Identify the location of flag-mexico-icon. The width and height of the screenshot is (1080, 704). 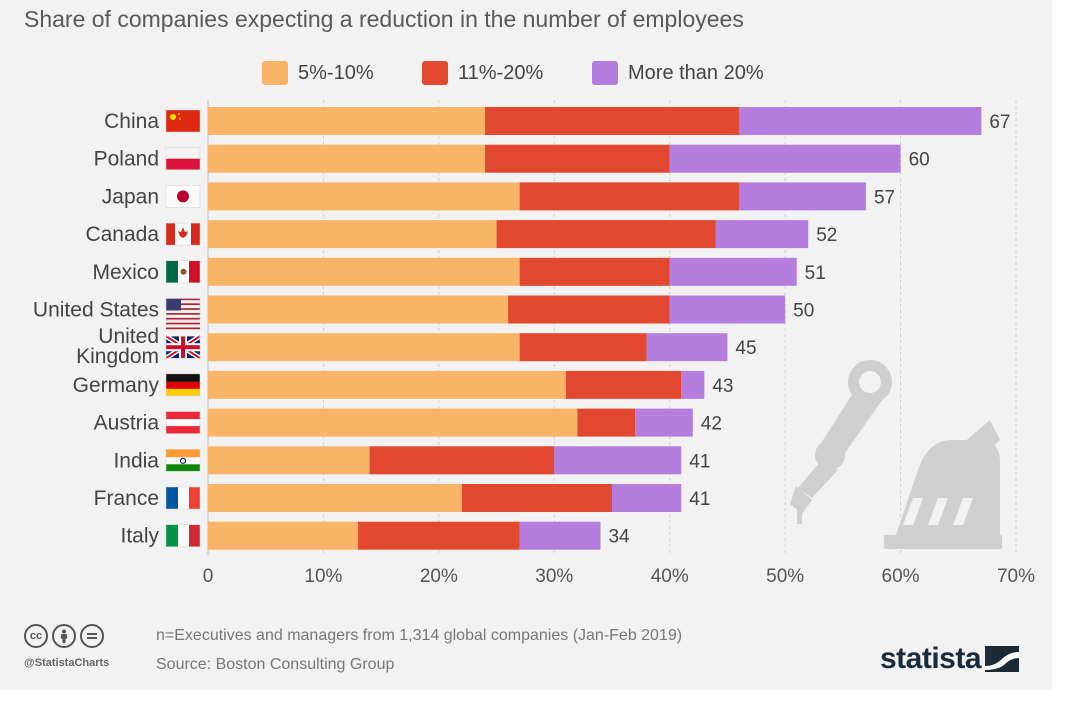
(183, 272).